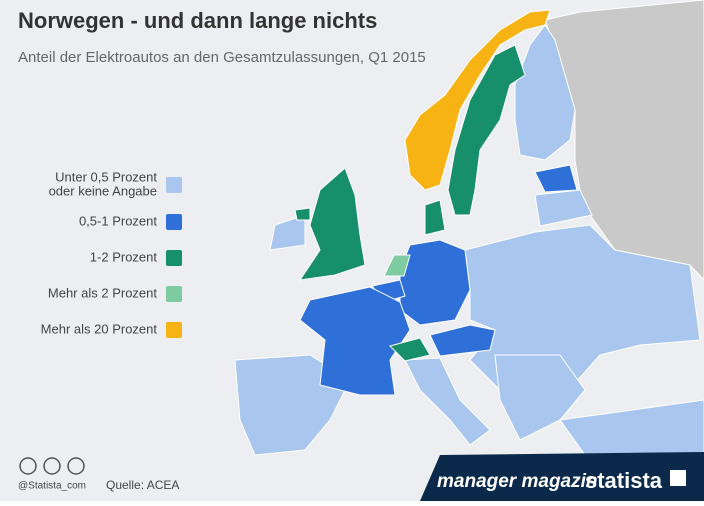 This screenshot has width=704, height=506. I want to click on legend-label: Mehr als 20 Prozent, so click(99, 328).